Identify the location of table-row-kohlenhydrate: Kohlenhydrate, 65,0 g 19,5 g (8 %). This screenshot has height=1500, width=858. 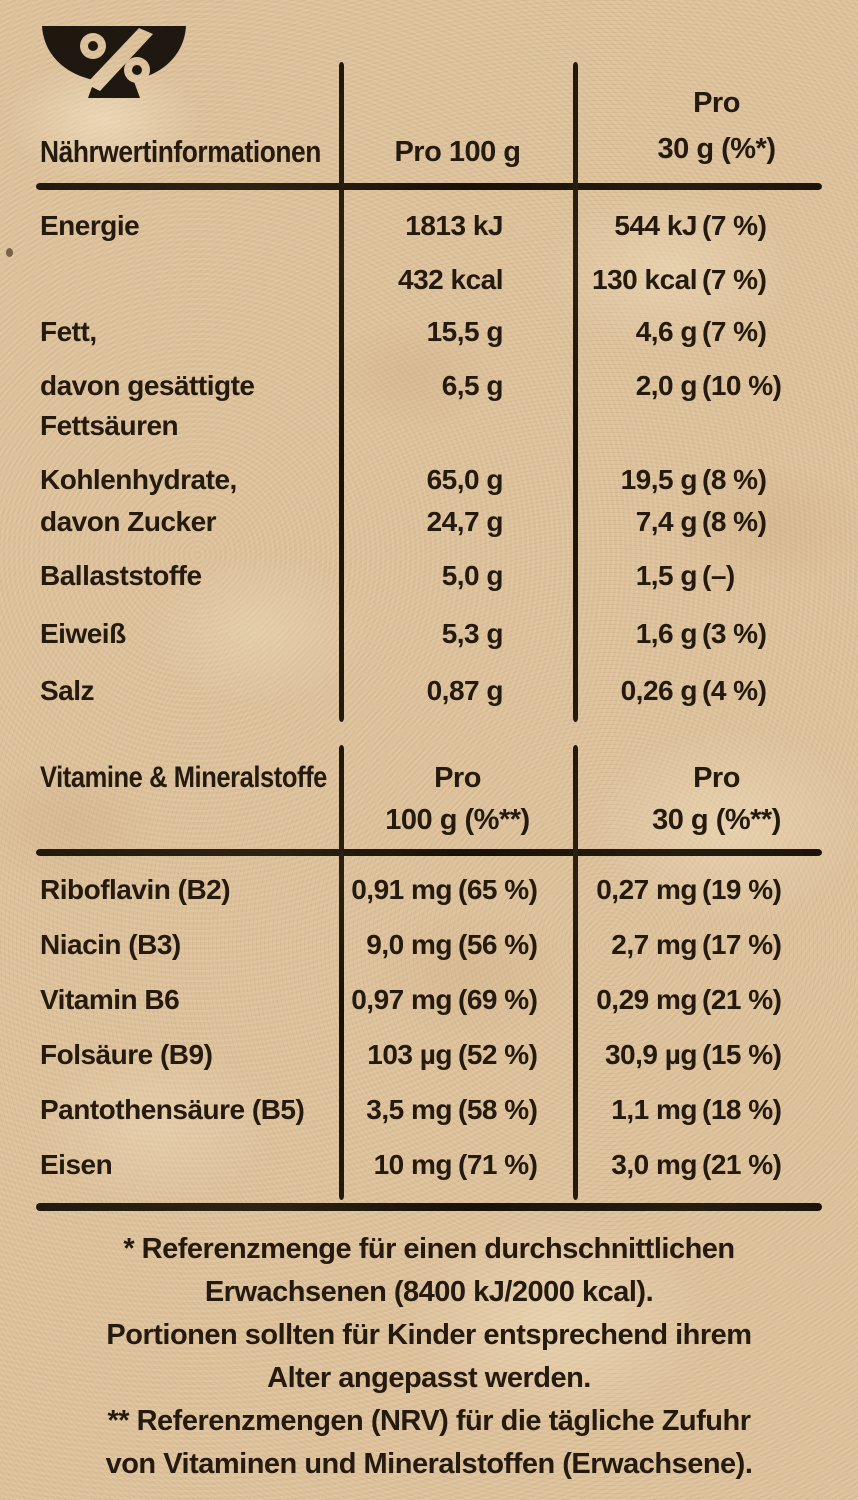
(429, 478).